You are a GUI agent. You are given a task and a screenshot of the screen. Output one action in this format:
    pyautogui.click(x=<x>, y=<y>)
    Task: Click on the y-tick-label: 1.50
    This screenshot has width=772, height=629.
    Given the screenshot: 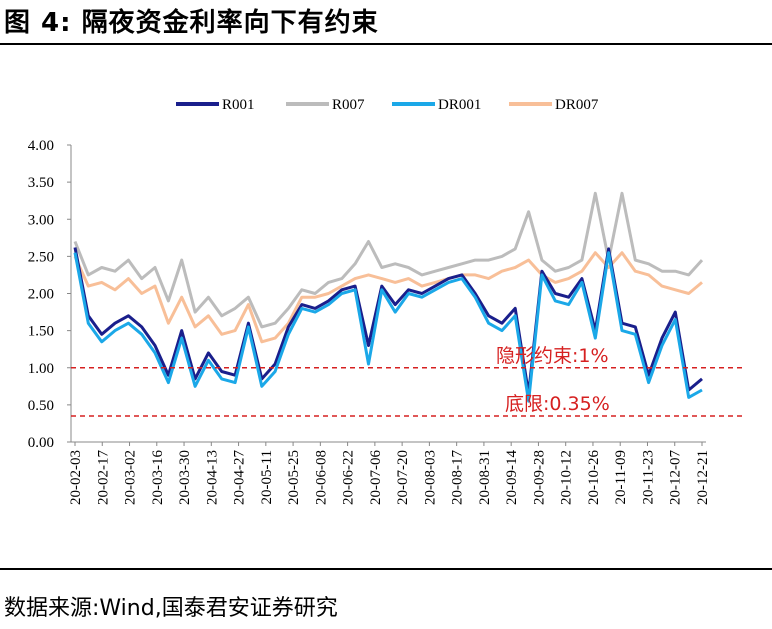 What is the action you would take?
    pyautogui.click(x=41, y=332)
    